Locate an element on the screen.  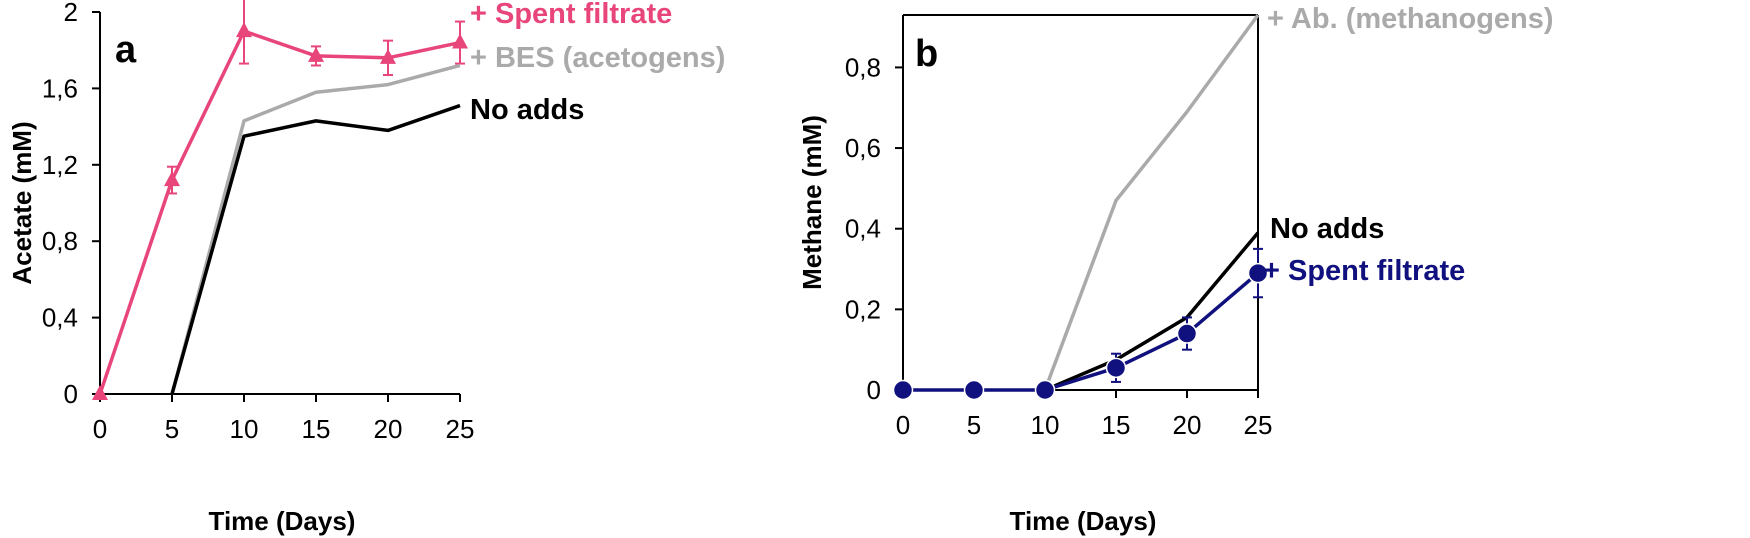
y-tick-label: 0,6 is located at coordinates (863, 148).